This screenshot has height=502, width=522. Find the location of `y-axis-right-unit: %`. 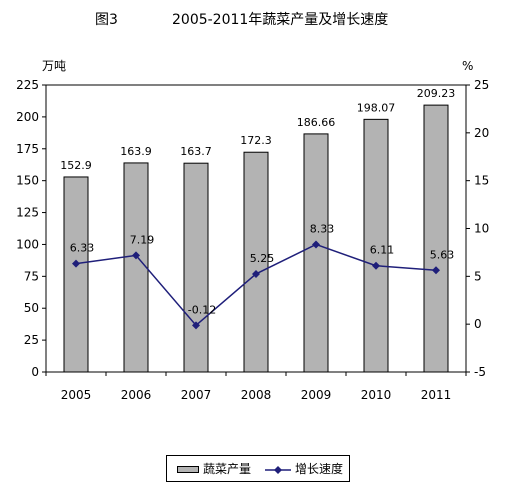

y-axis-right-unit: % is located at coordinates (467, 66).